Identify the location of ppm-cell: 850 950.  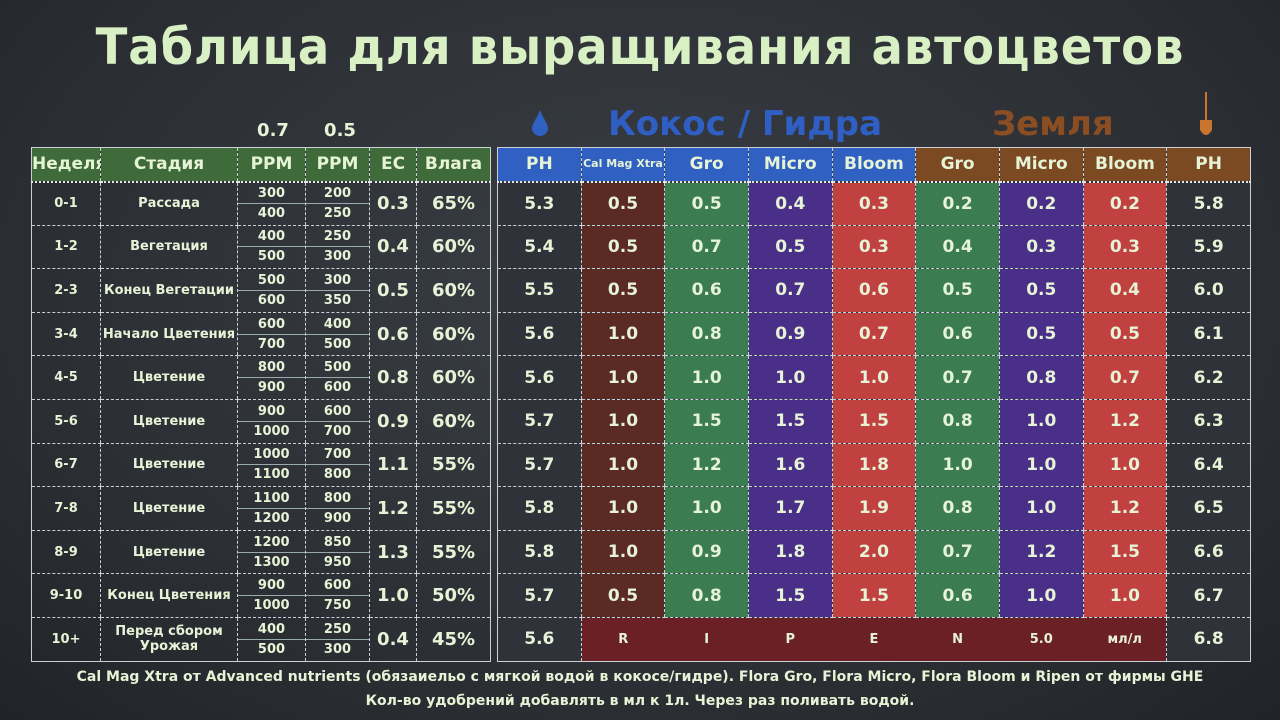
(337, 552).